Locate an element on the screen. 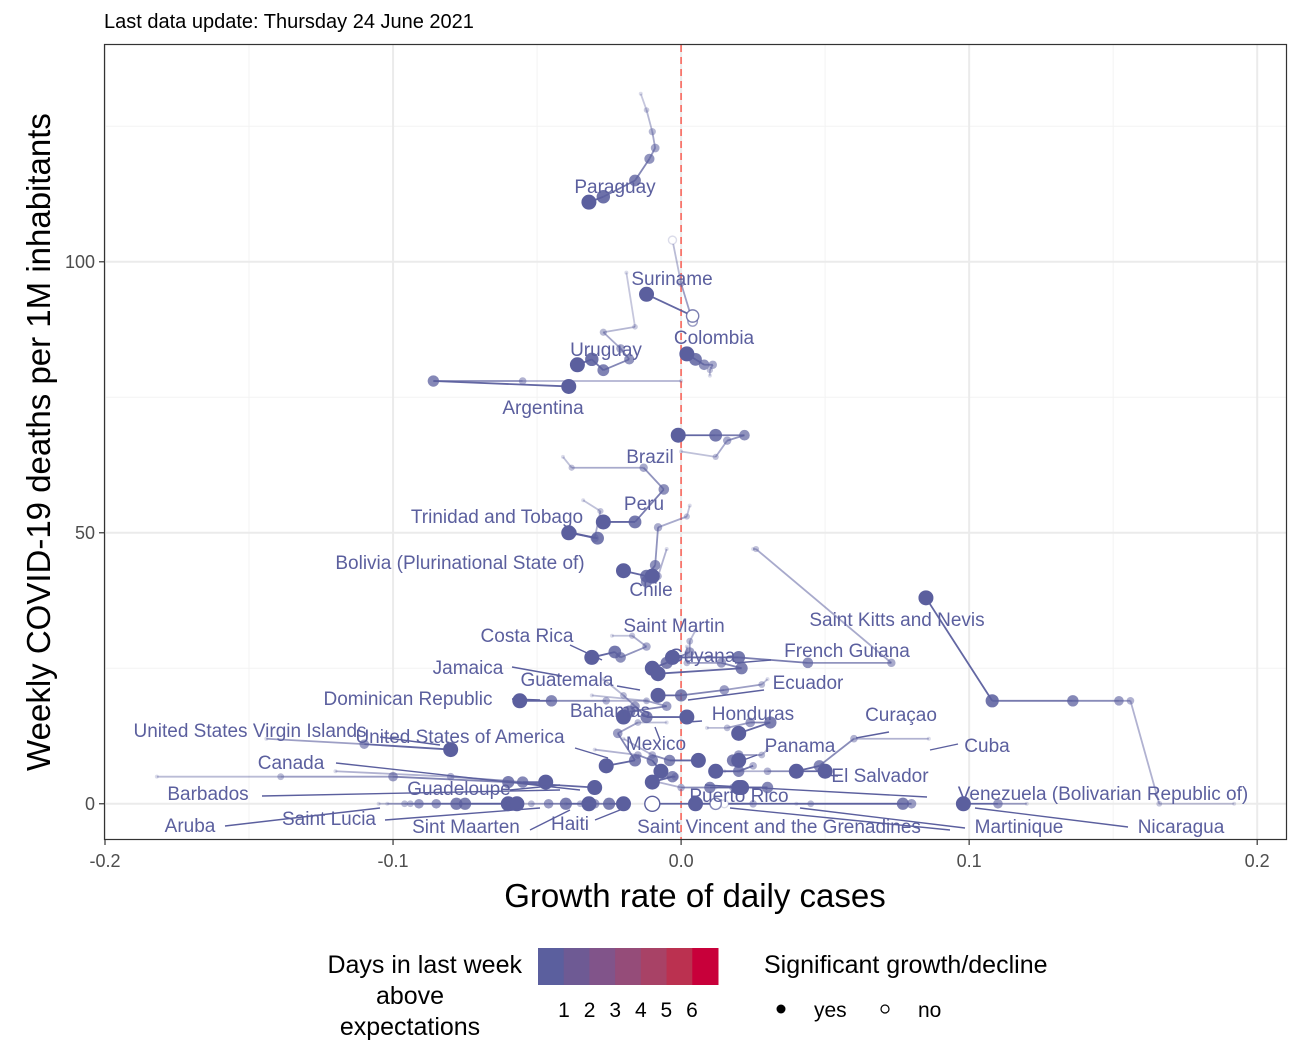  country-label: Saint Lucia is located at coordinates (329, 819).